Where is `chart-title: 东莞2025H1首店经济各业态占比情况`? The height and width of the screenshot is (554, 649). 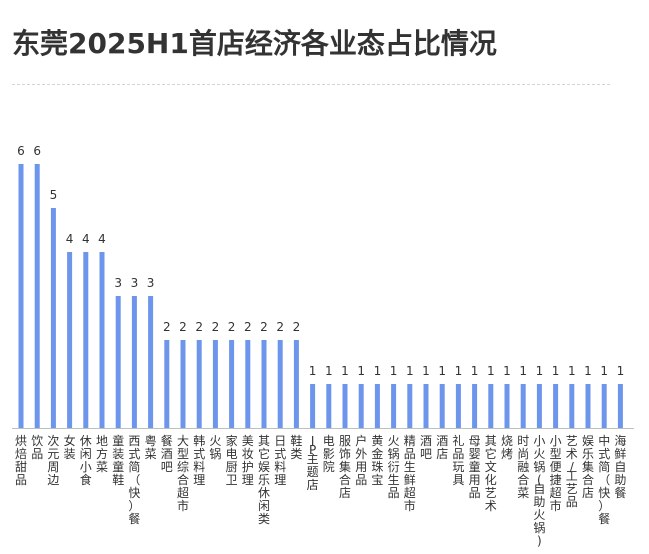
chart-title: 东莞2025H1首店经济各业态占比情况 is located at coordinates (254, 43).